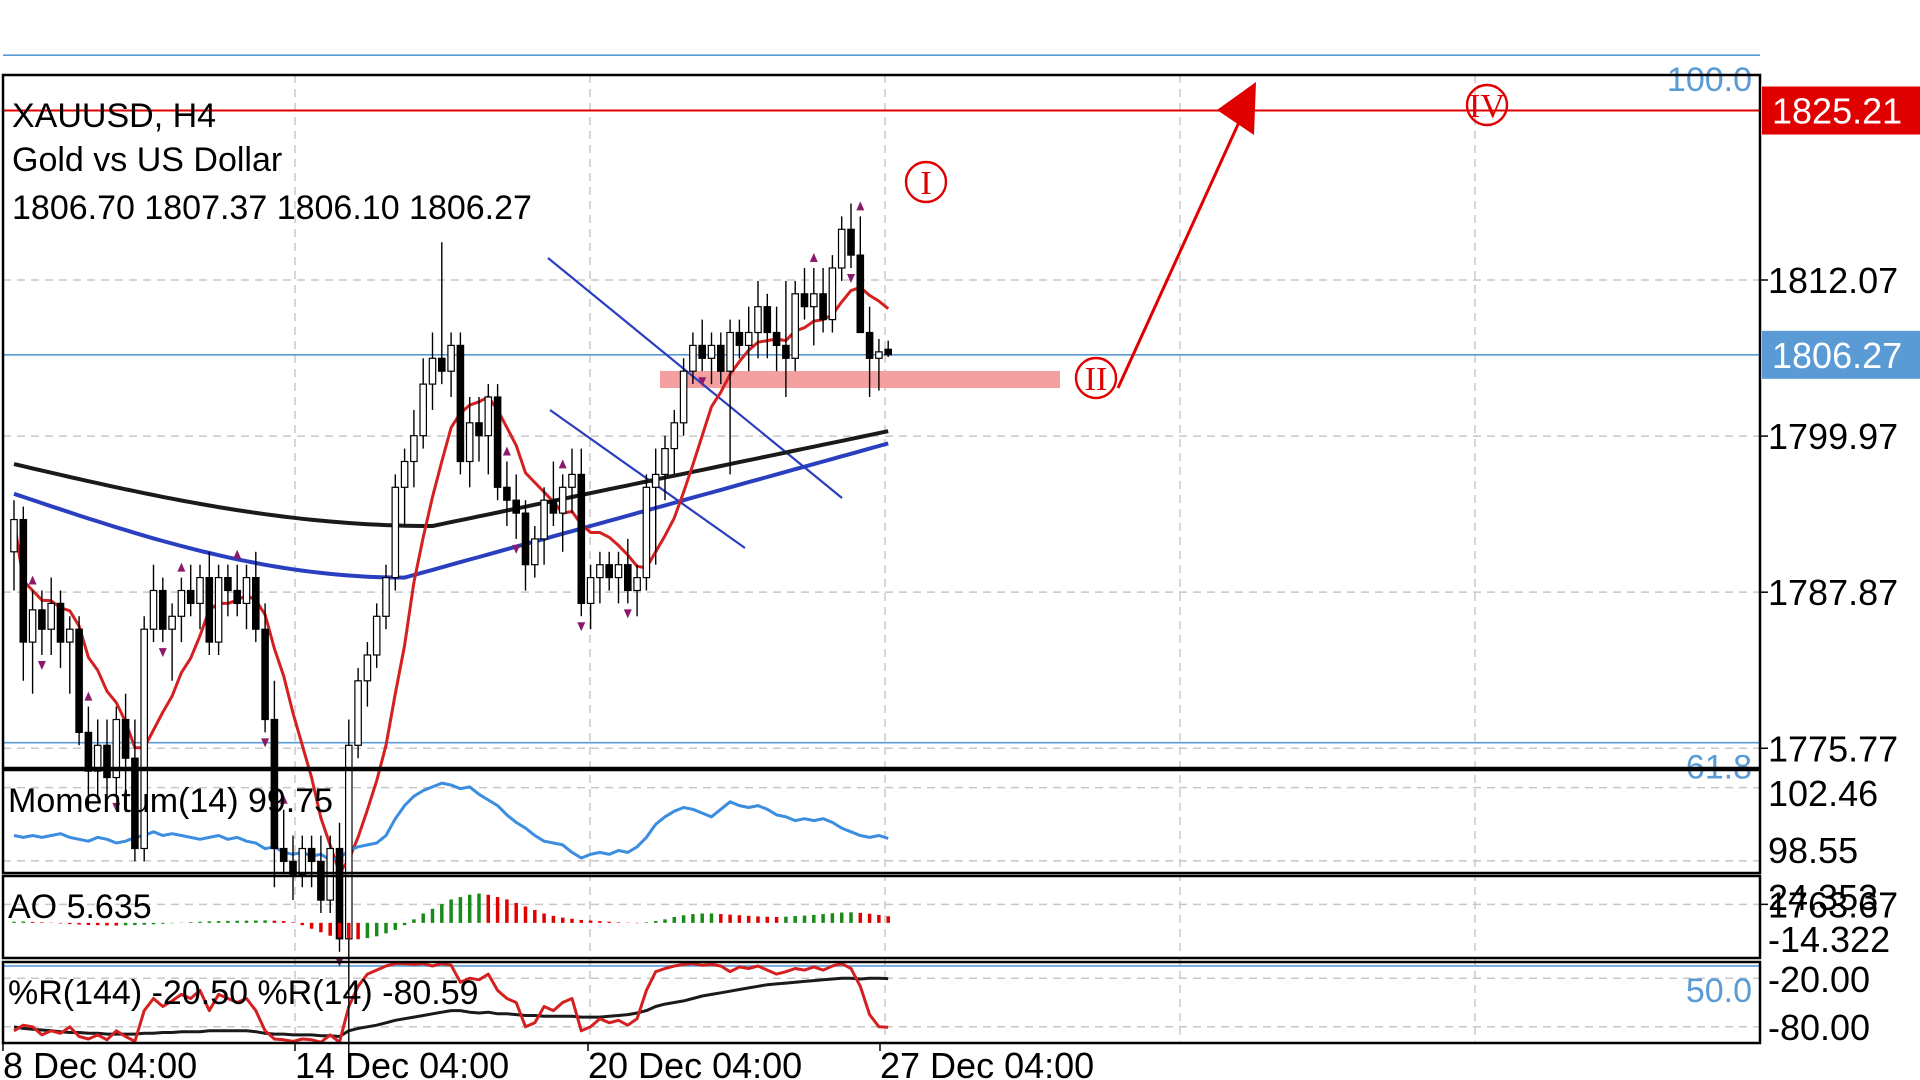  Describe the element at coordinates (1823, 897) in the screenshot. I see `indicator-tick-label: 24.353` at that location.